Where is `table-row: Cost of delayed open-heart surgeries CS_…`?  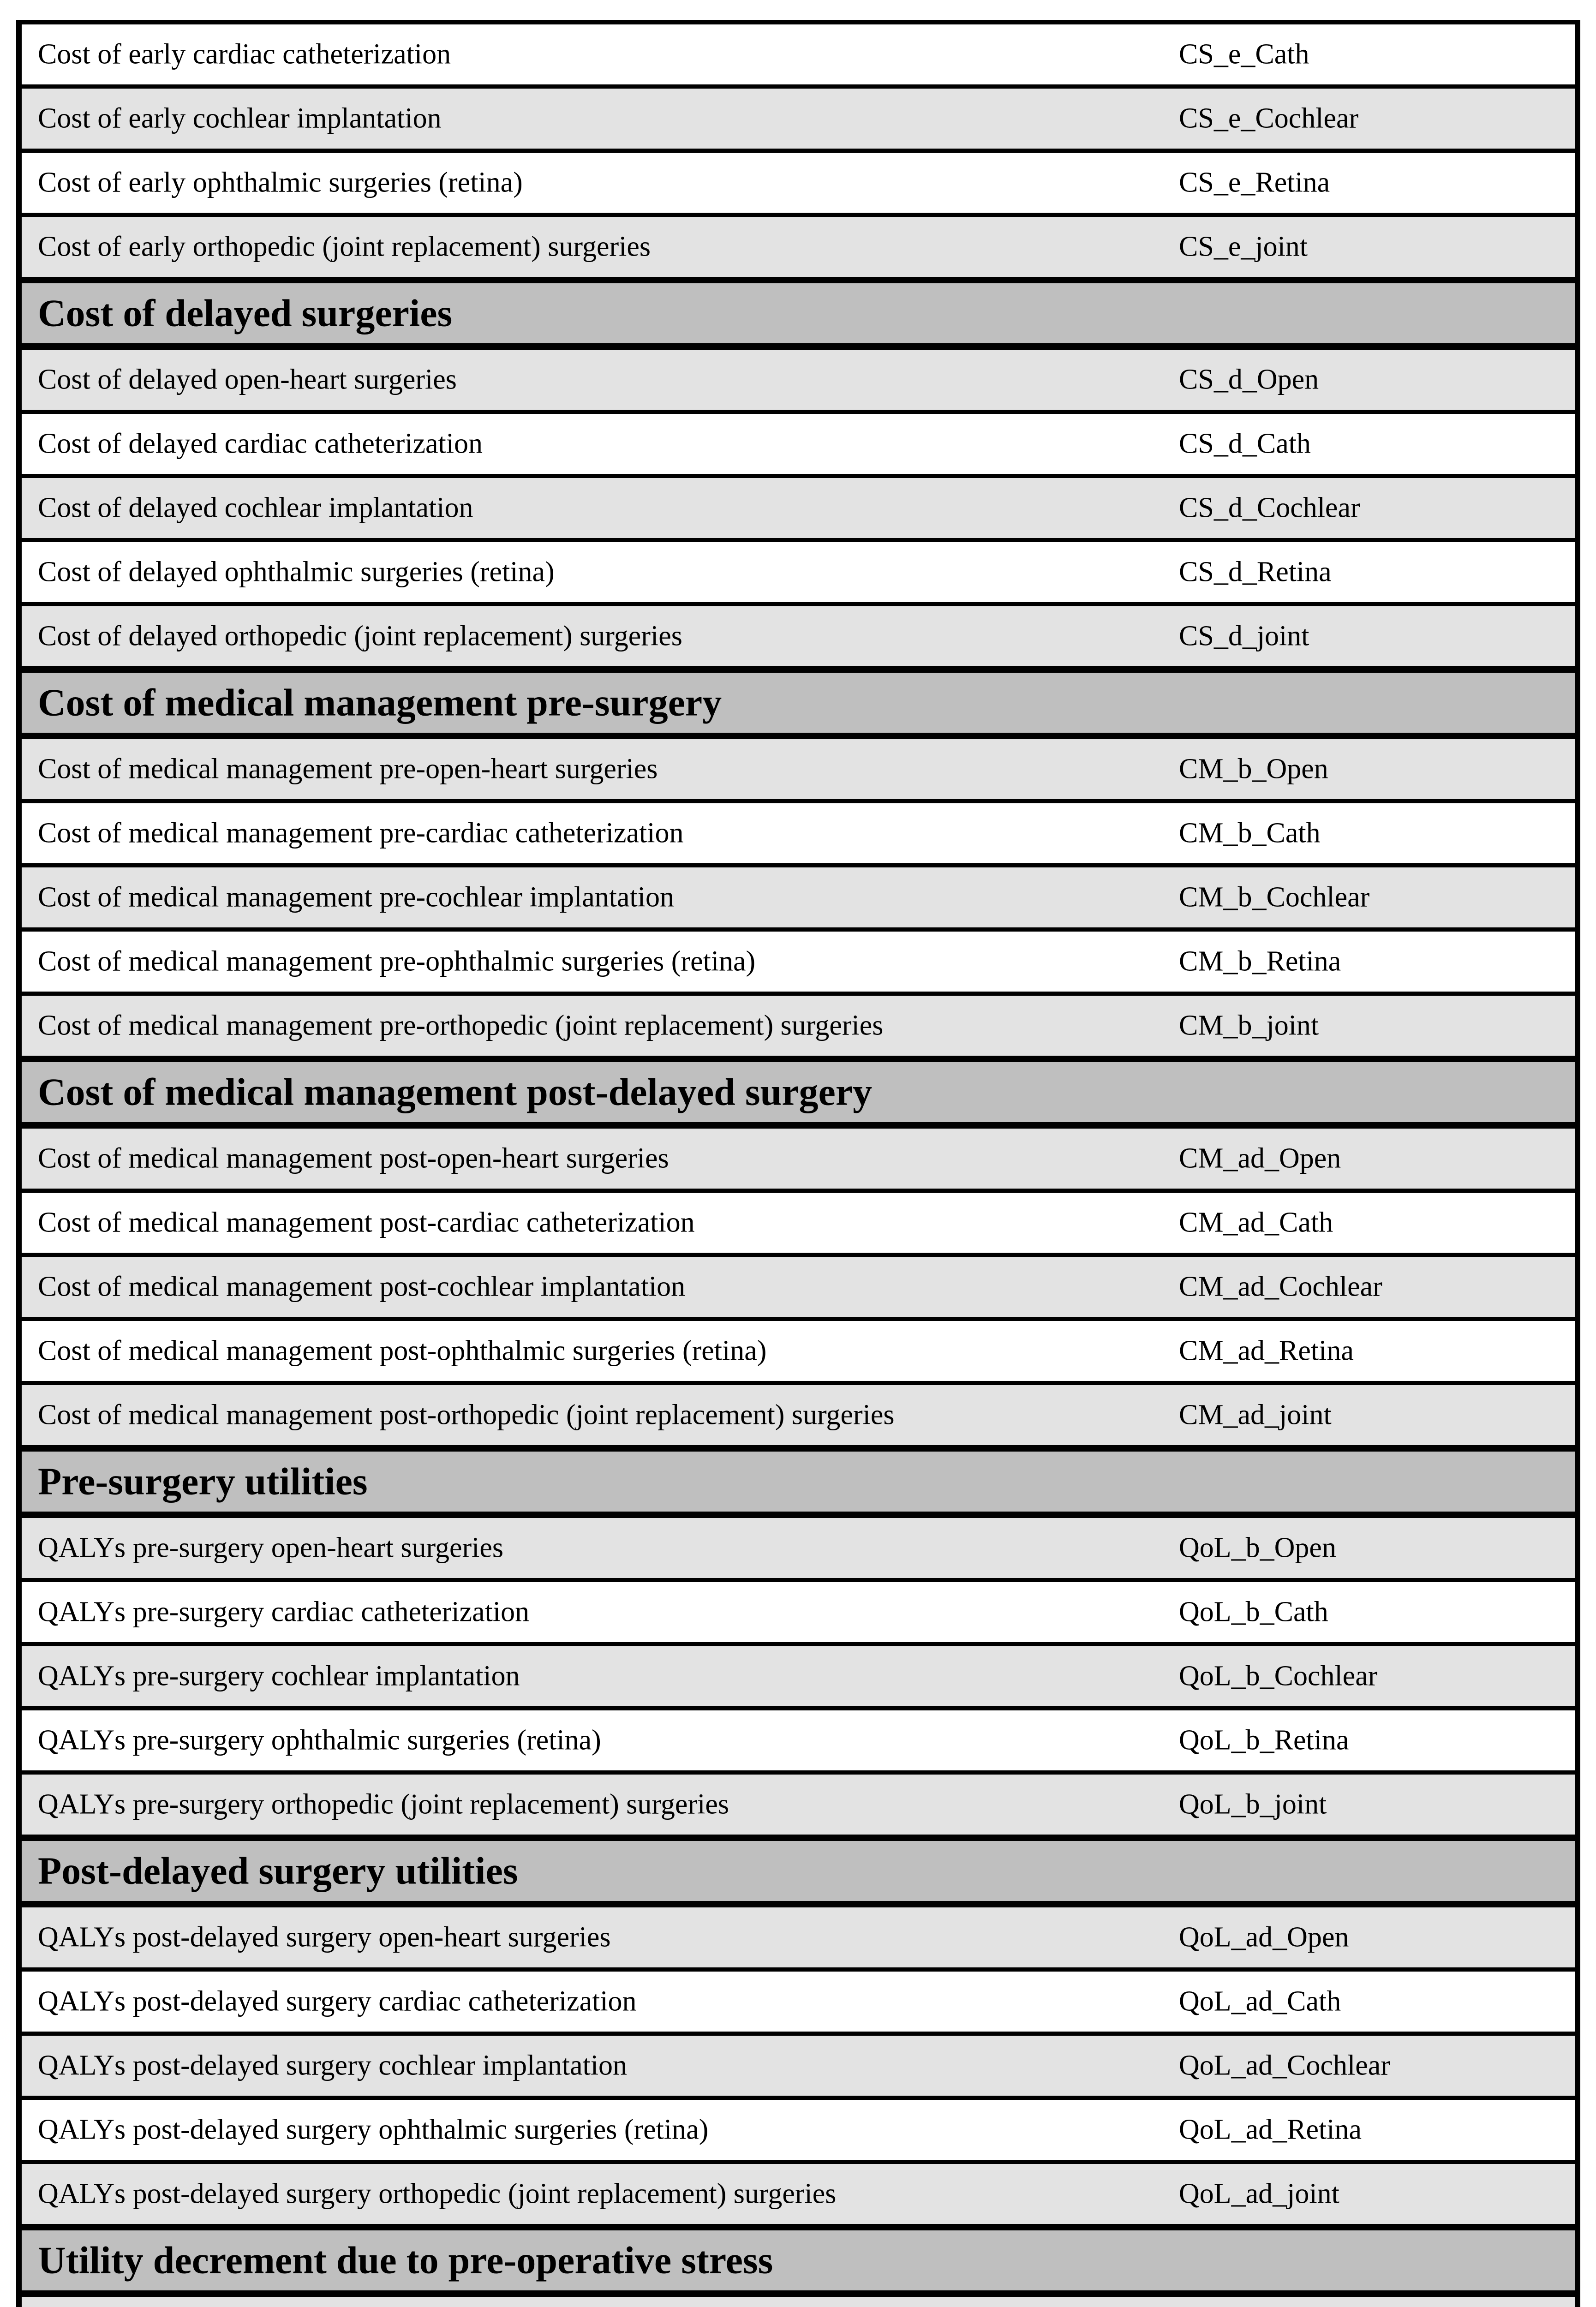 table-row: Cost of delayed open-heart surgeries CS_… is located at coordinates (799, 382).